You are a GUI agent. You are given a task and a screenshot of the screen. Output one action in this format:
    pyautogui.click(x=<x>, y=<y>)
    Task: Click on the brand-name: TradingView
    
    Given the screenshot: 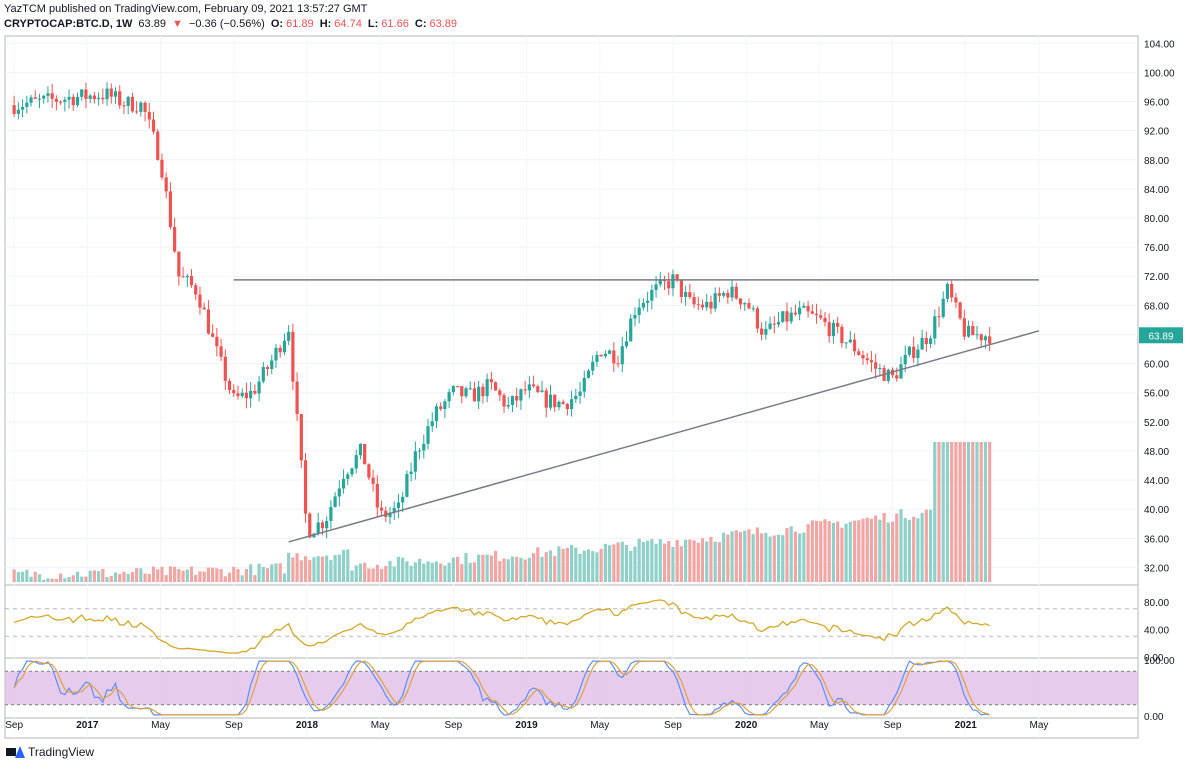 What is the action you would take?
    pyautogui.click(x=61, y=752)
    